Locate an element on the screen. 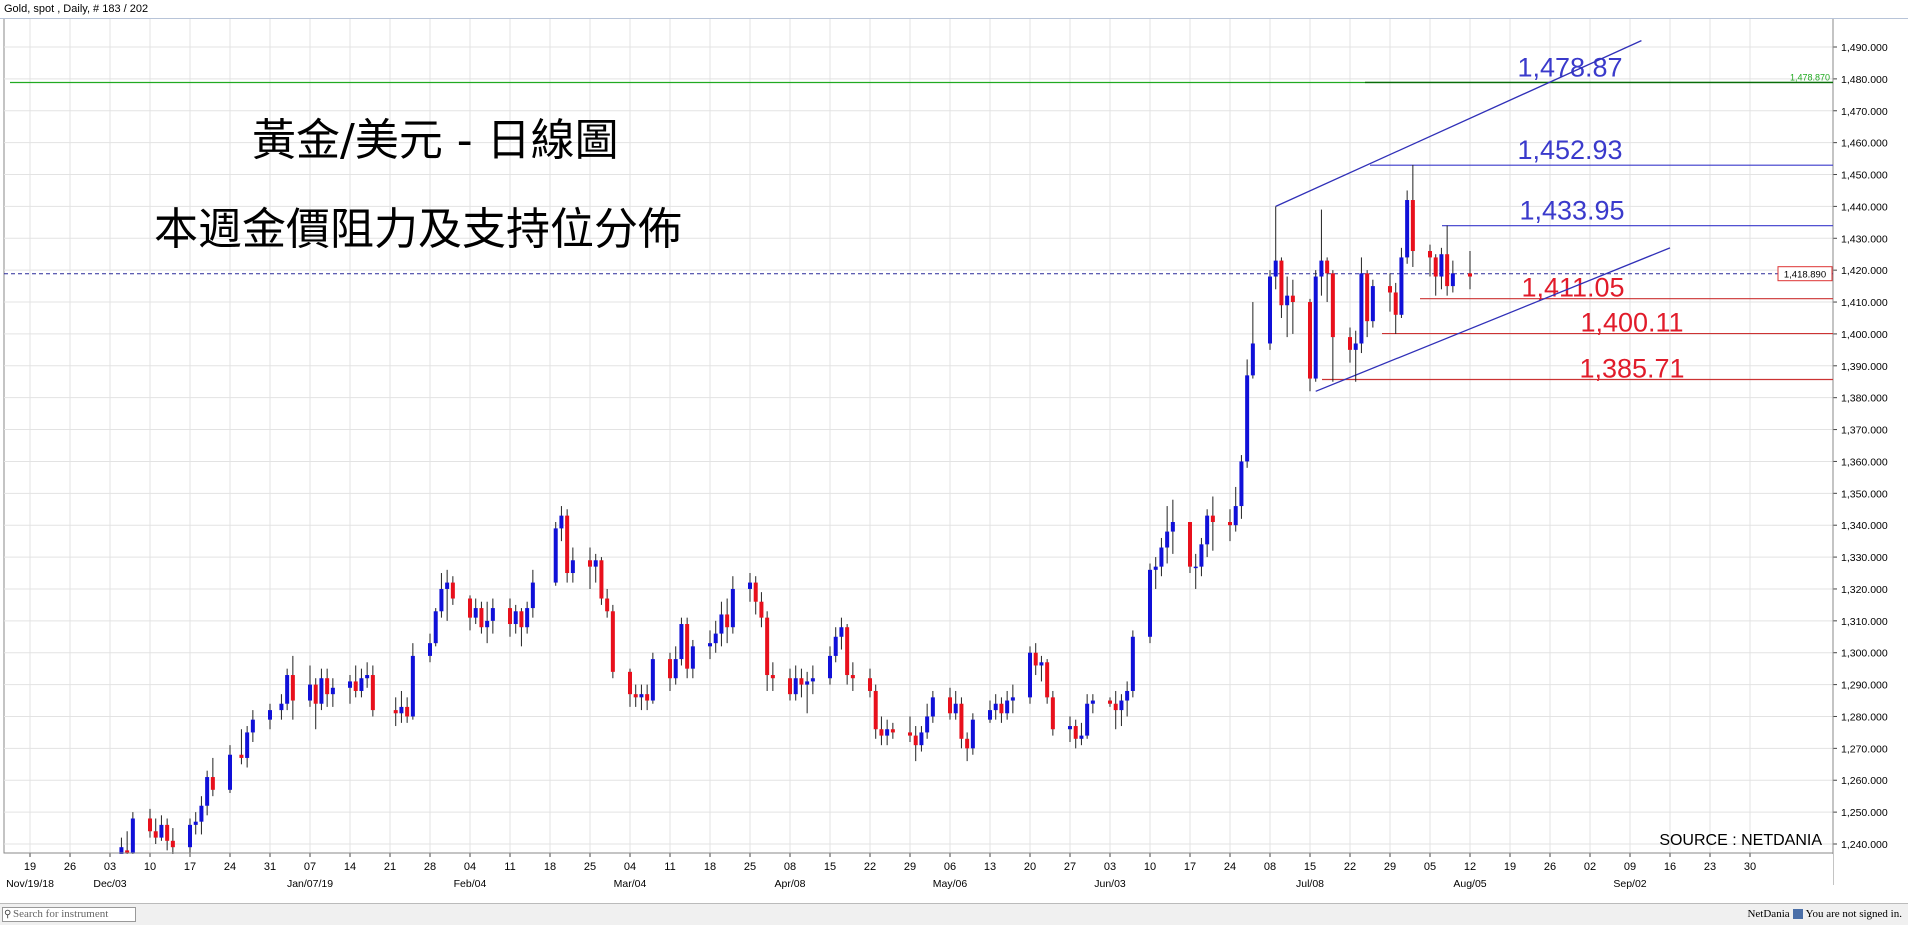 The width and height of the screenshot is (1908, 925). signin-status: You are not signed in. is located at coordinates (1853, 914).